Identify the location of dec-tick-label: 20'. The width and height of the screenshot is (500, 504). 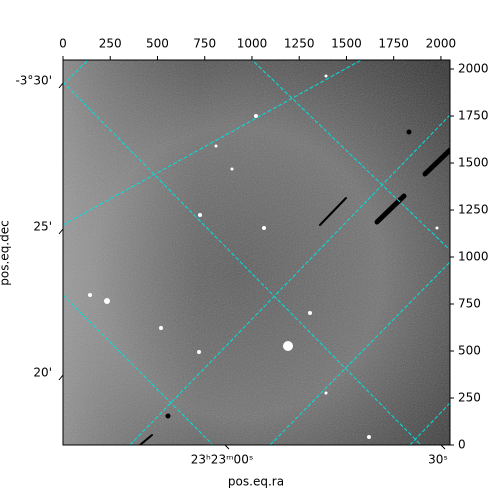
(42, 373).